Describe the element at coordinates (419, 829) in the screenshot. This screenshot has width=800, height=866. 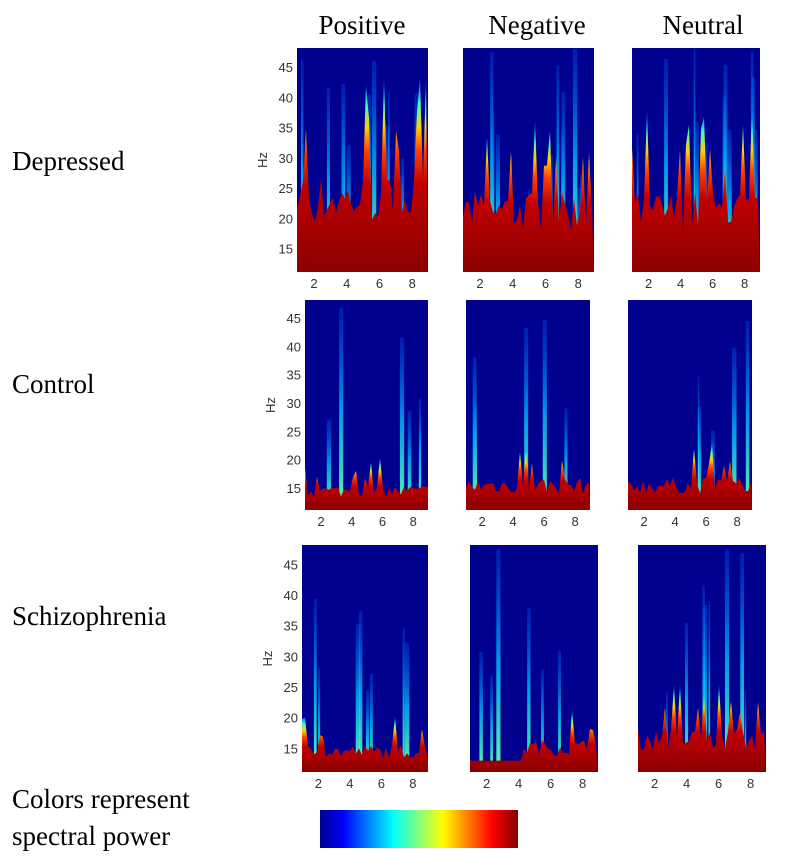
I see `colorbar` at that location.